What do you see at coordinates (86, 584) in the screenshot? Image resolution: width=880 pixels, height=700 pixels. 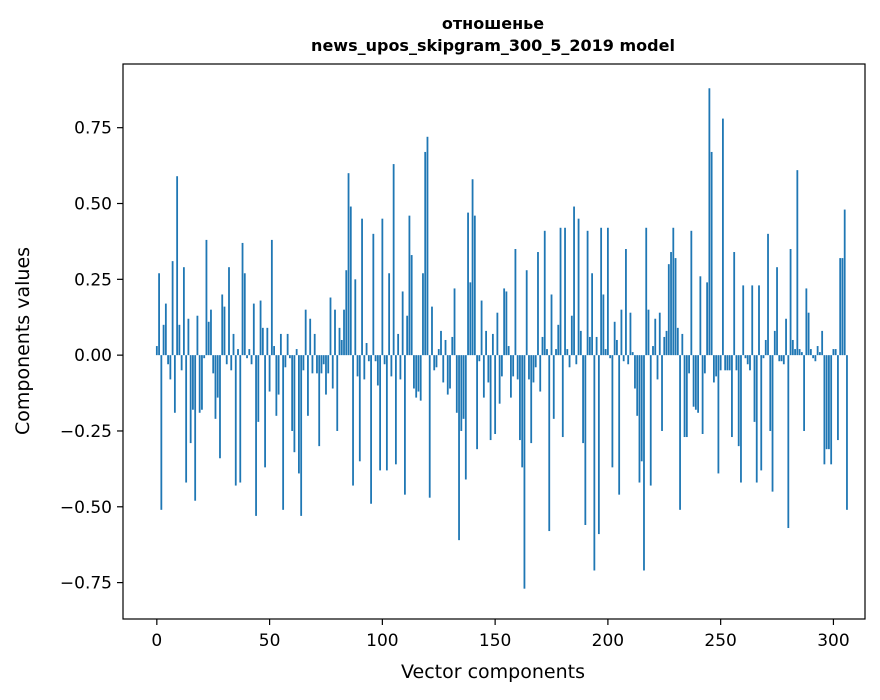 I see `y-tick-label: −0.75` at bounding box center [86, 584].